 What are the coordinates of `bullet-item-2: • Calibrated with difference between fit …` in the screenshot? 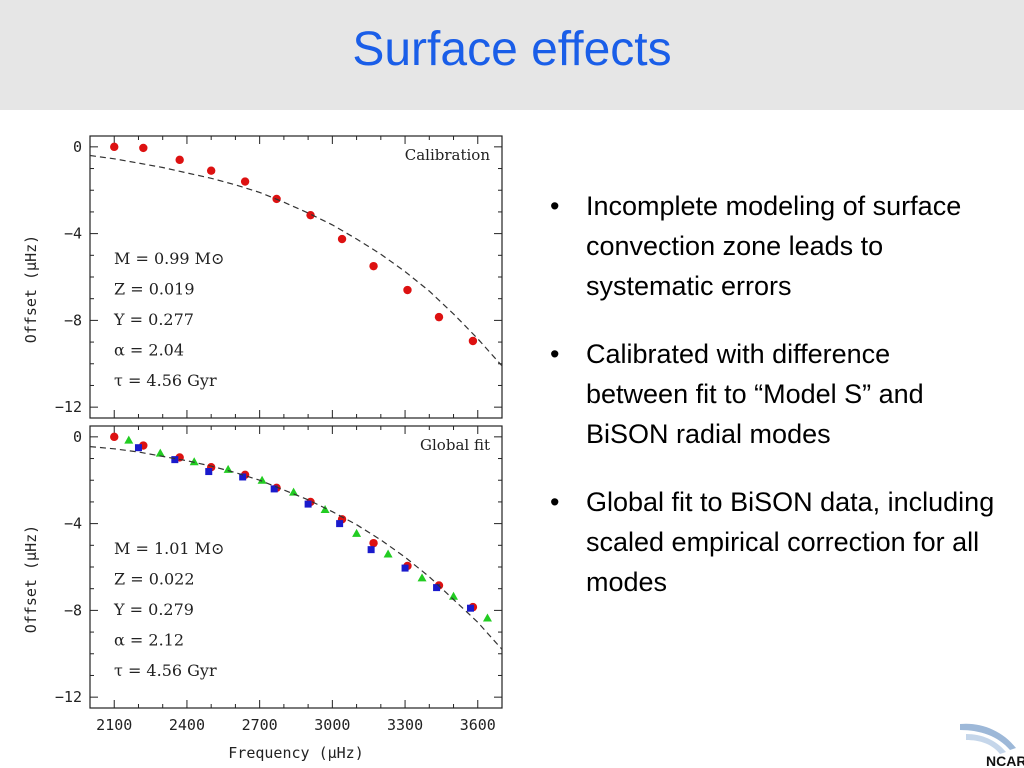 It's located at (773, 394).